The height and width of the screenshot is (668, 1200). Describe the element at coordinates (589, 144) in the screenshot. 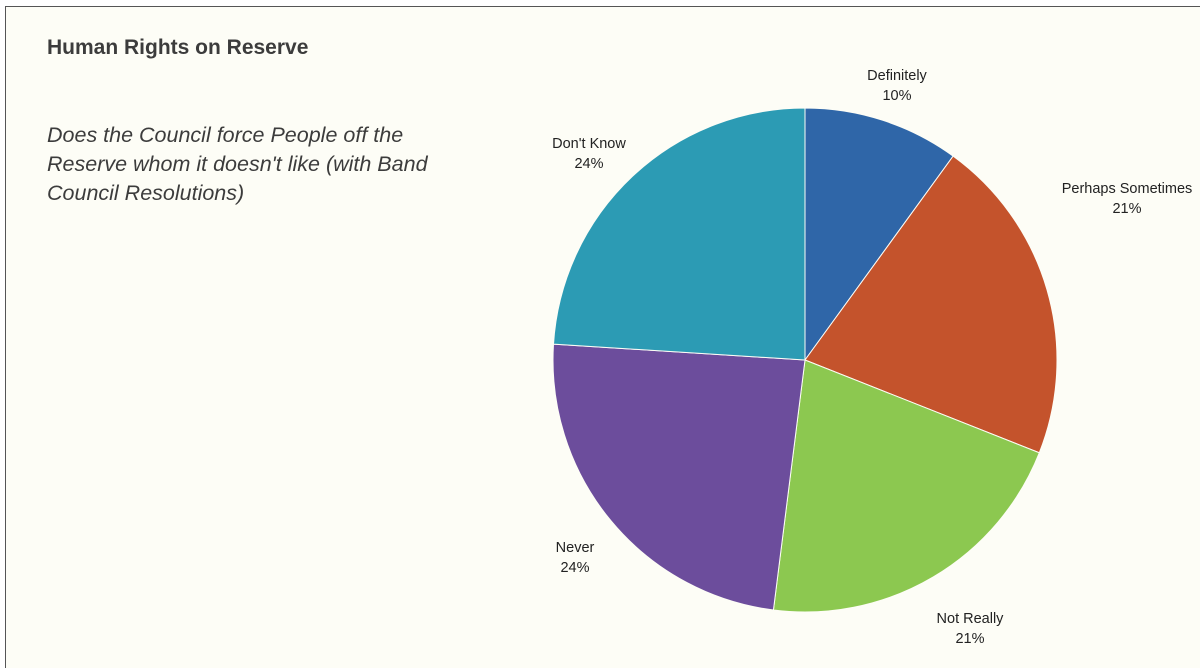

I see `slice-label-name: Don't Know` at that location.